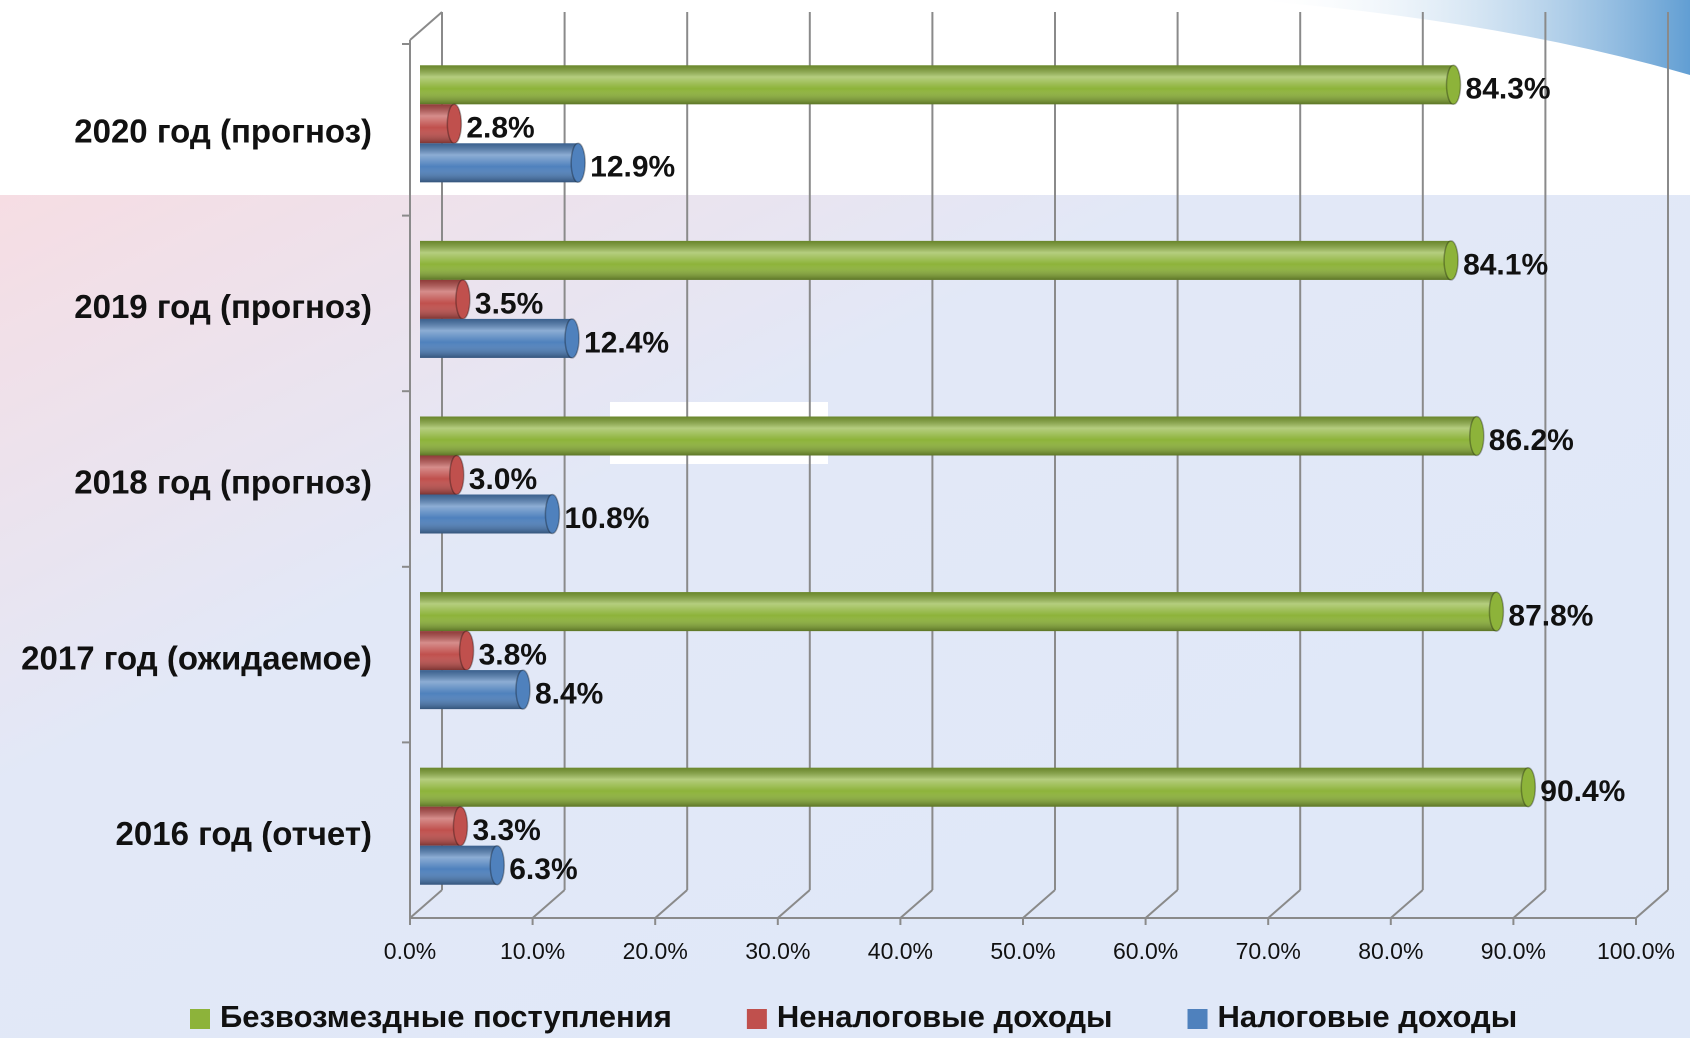 Image resolution: width=1690 pixels, height=1043 pixels. What do you see at coordinates (1550, 616) in the screenshot?
I see `data-label: 87.8%` at bounding box center [1550, 616].